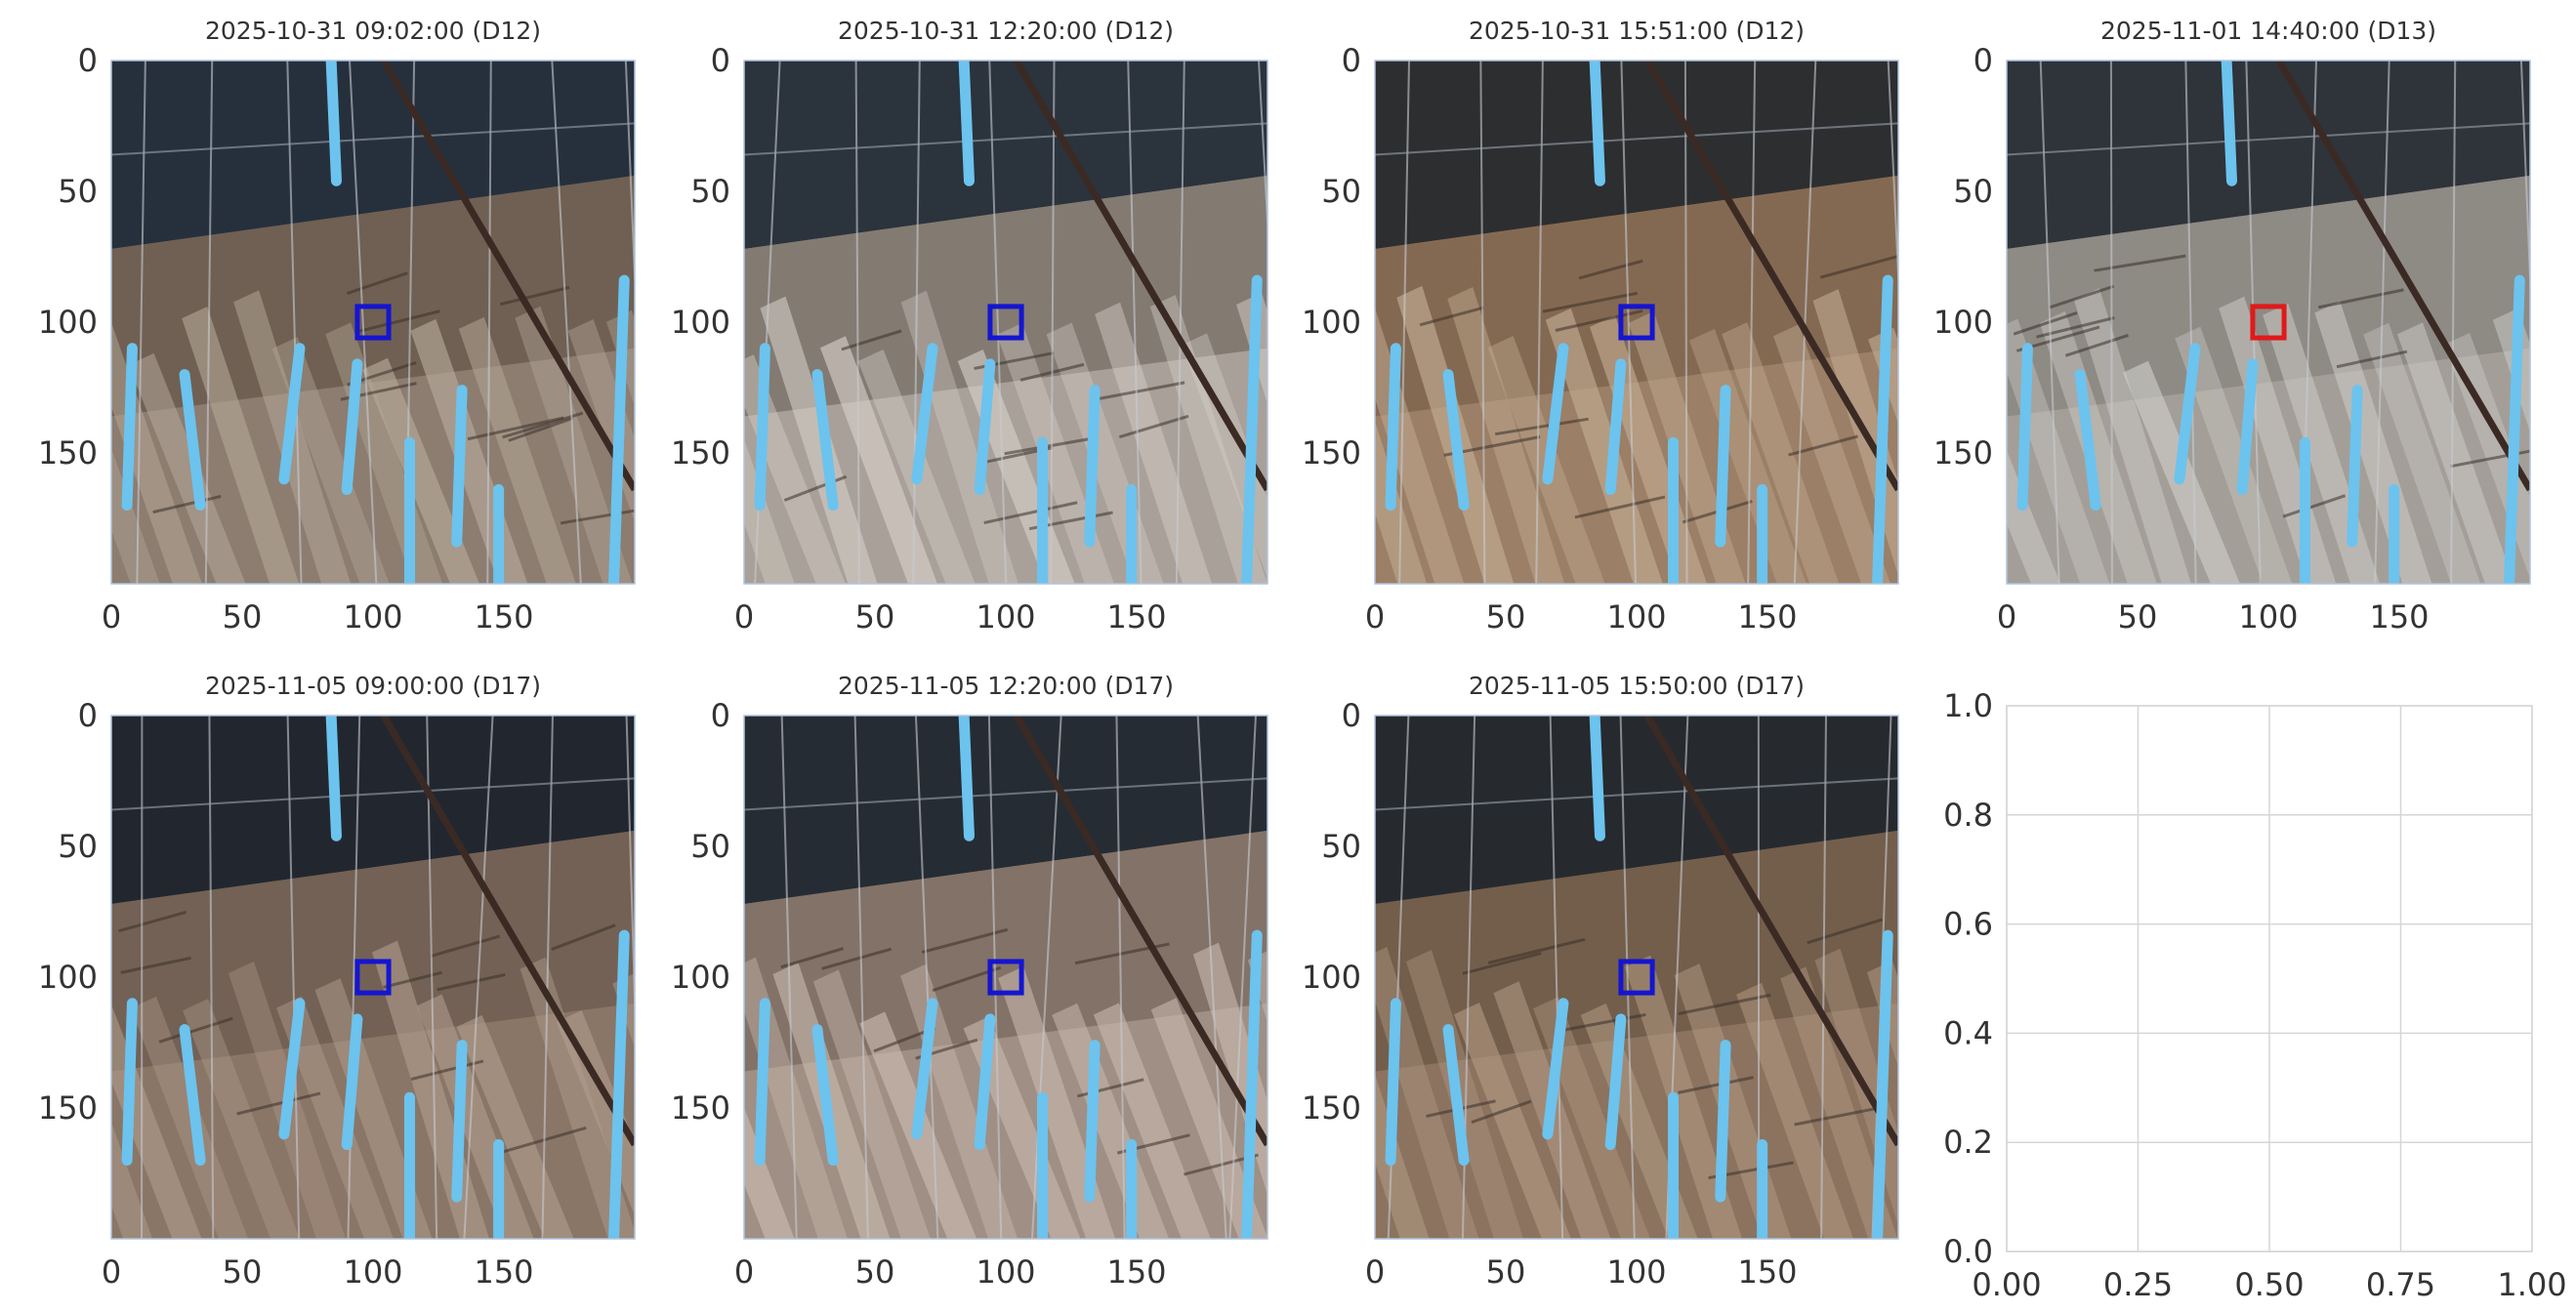  What do you see at coordinates (2255, 995) in the screenshot?
I see `empty-axes: 0.00 0.25 0.50 0.75 1.00 0.0 0.2 0.4 0.6 0.8 1.0` at bounding box center [2255, 995].